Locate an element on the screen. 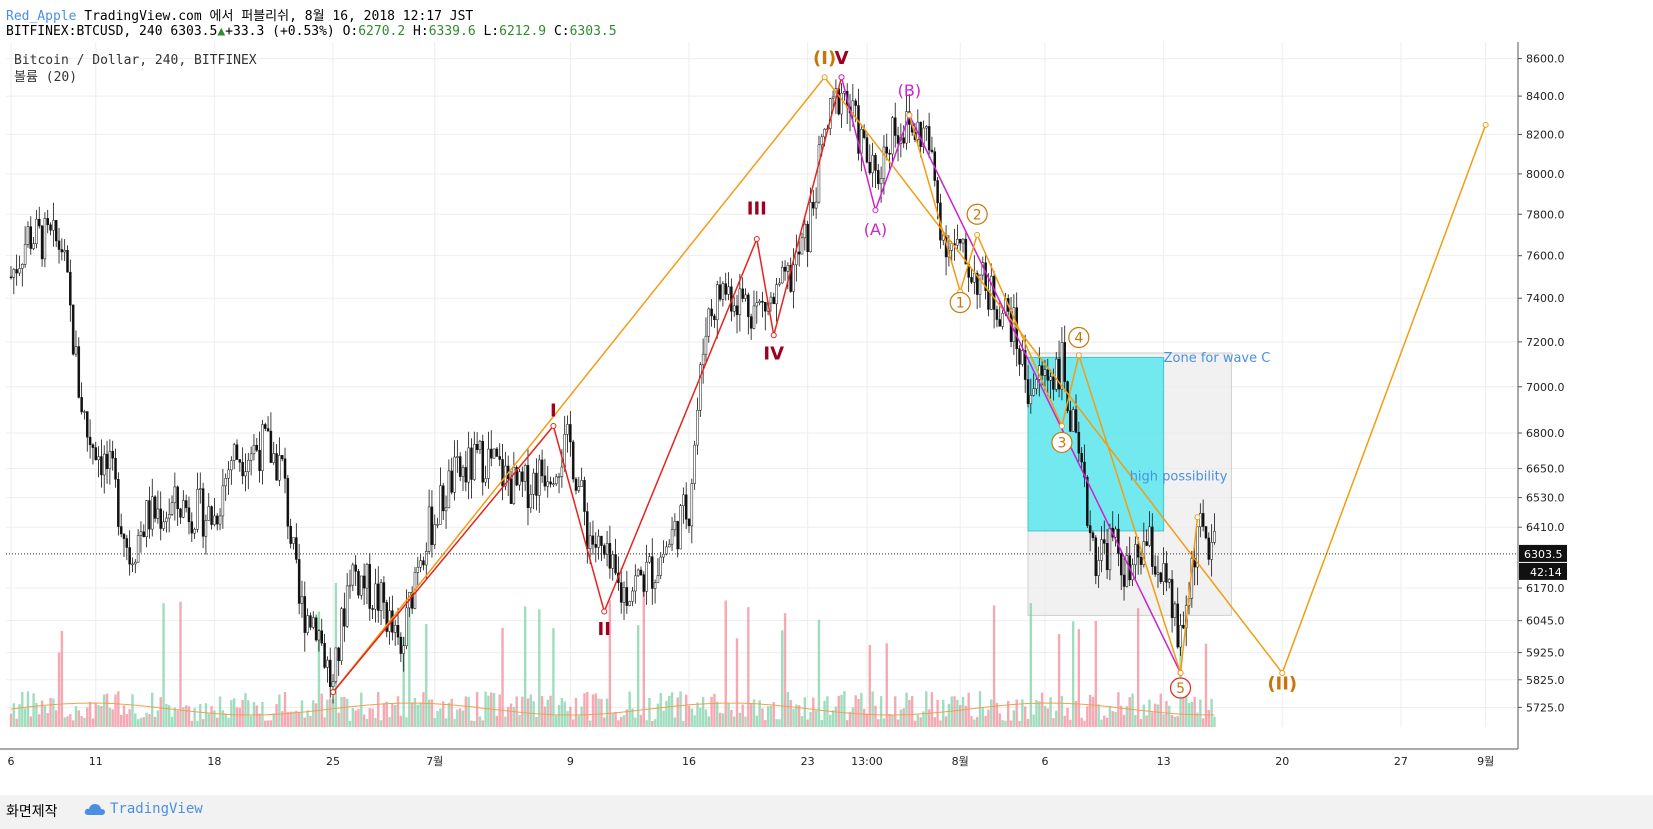 Image resolution: width=1653 pixels, height=829 pixels. countdown-tag-bg is located at coordinates (1543, 571).